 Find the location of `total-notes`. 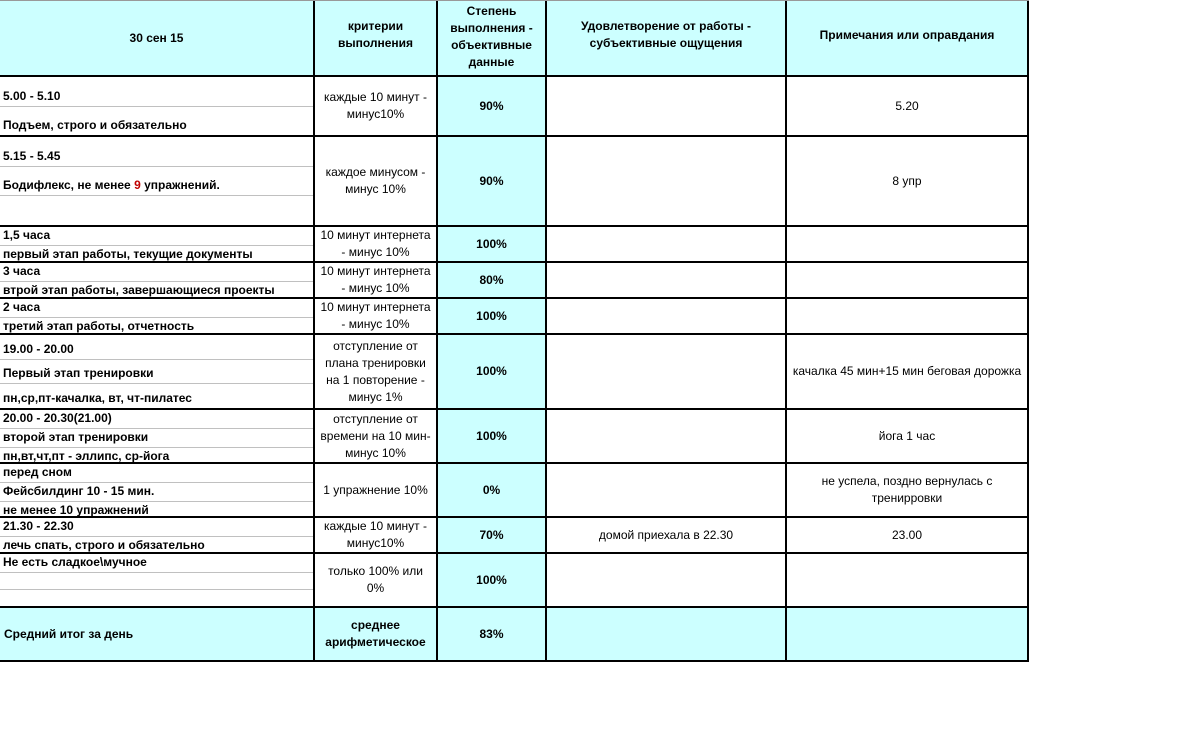

total-notes is located at coordinates (908, 634).